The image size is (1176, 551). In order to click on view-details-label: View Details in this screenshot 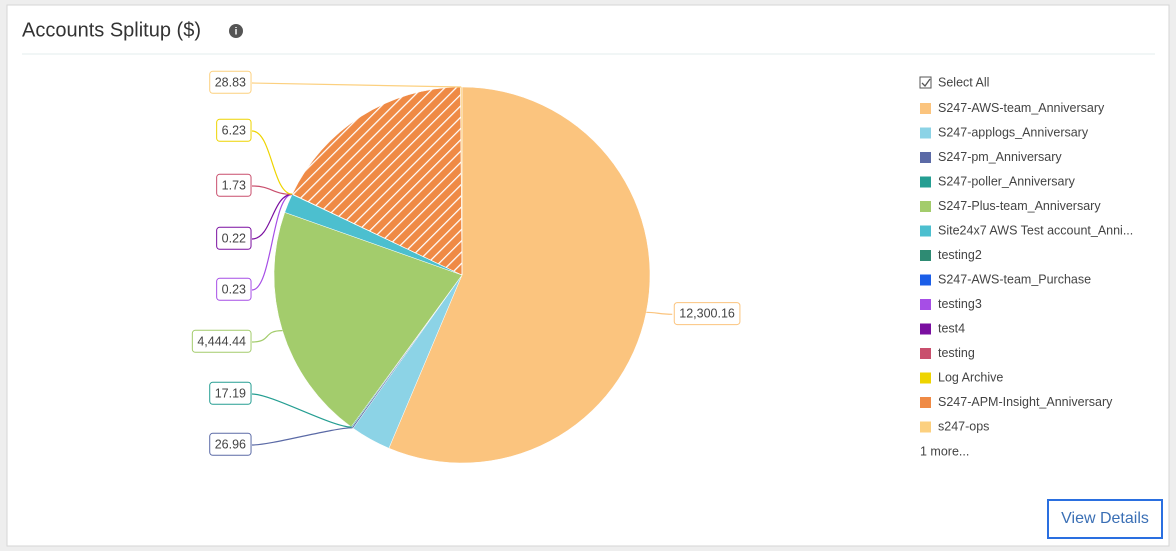, I will do `click(1105, 518)`.